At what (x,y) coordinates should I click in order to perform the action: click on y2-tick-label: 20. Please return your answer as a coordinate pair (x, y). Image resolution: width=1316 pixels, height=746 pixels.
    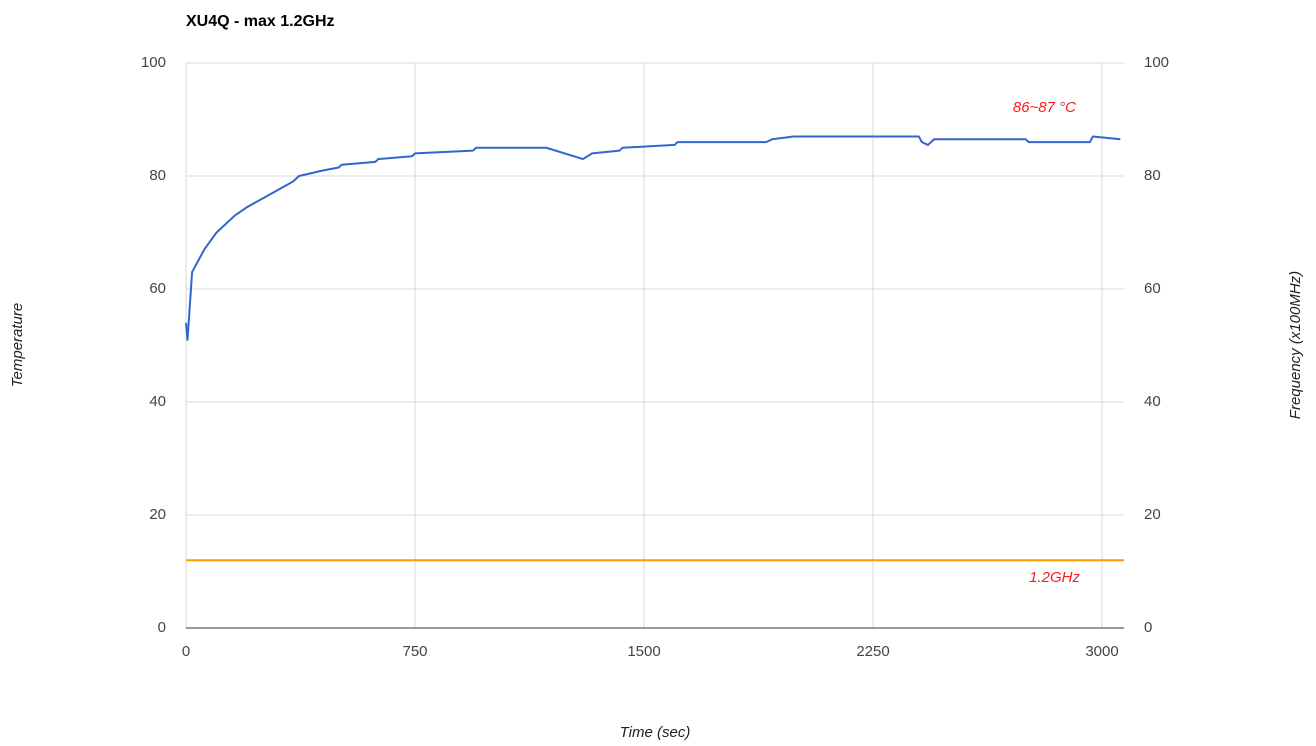
    Looking at the image, I should click on (1152, 514).